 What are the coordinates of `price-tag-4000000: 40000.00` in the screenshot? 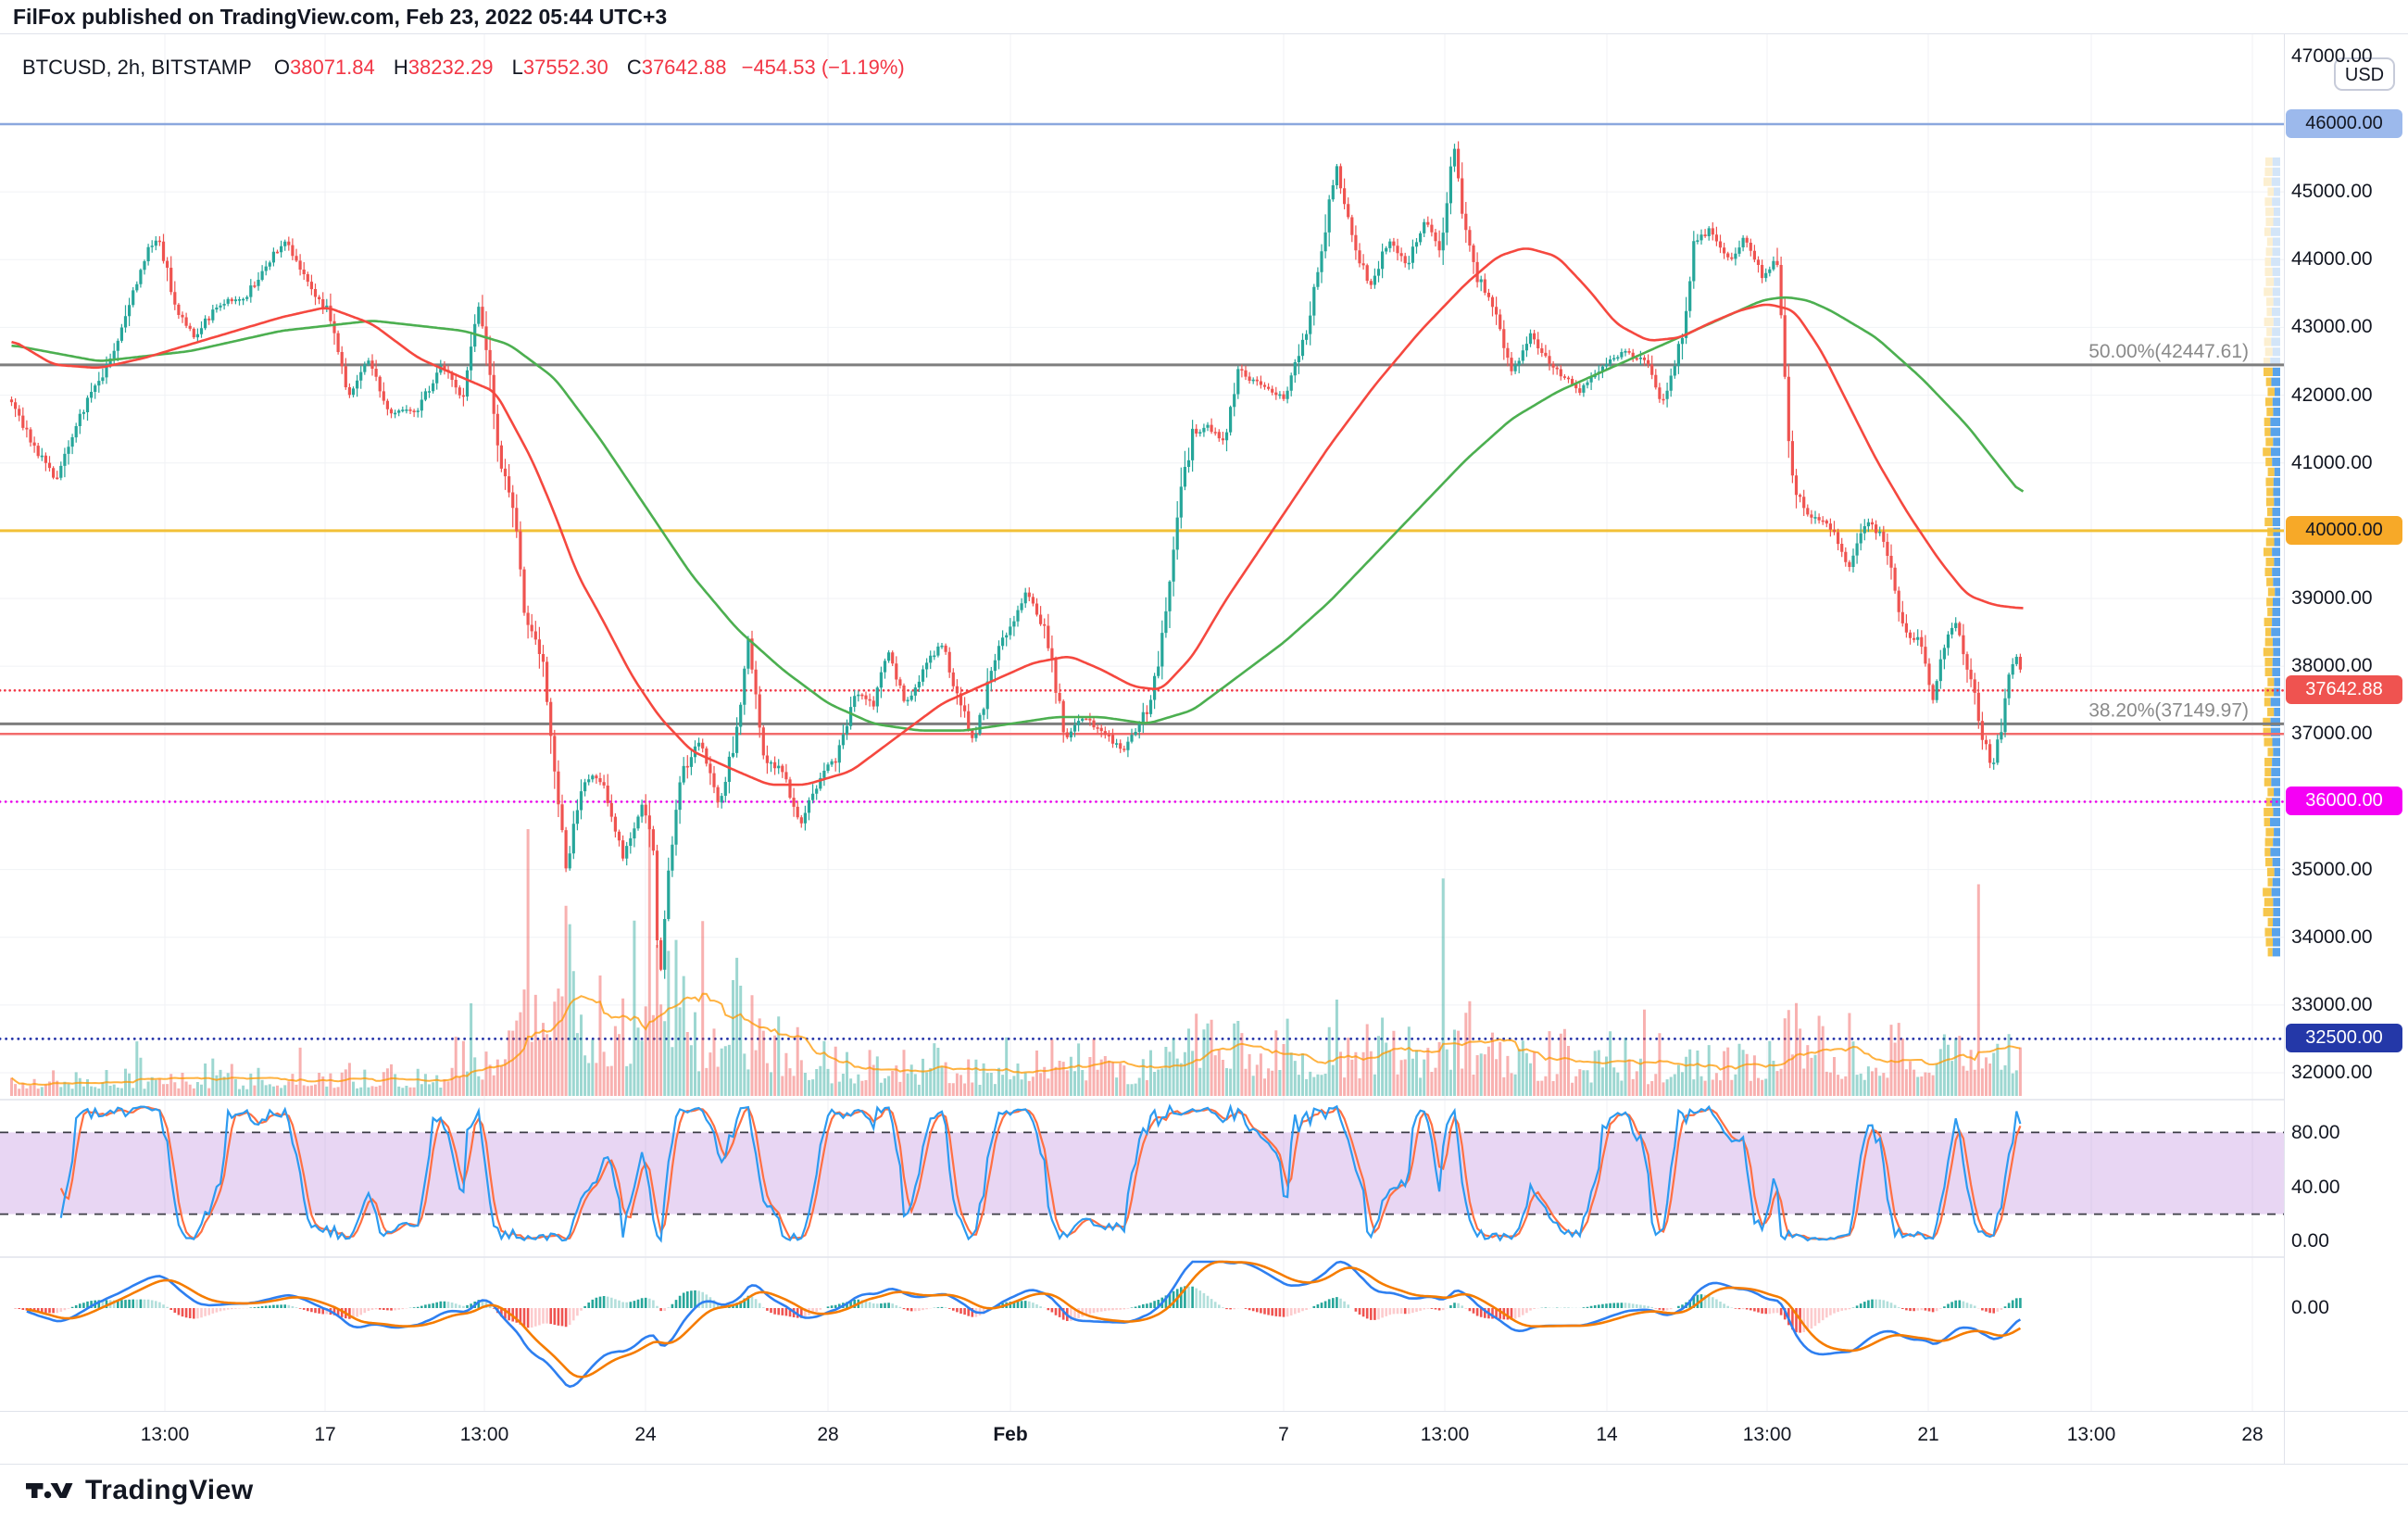 It's located at (2344, 530).